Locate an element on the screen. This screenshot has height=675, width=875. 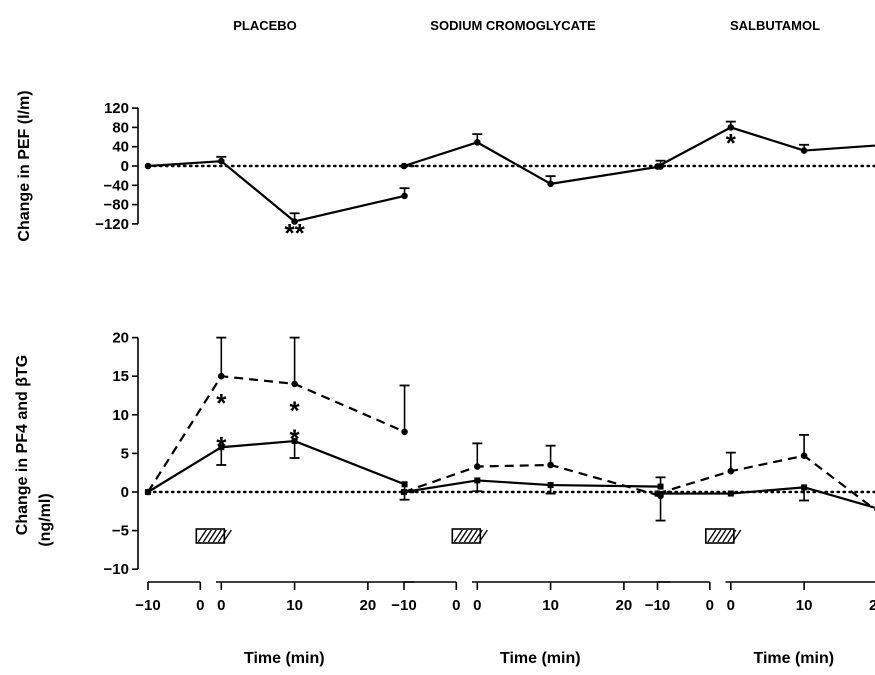
y-tick-label-pf4: 20 is located at coordinates (120, 338).